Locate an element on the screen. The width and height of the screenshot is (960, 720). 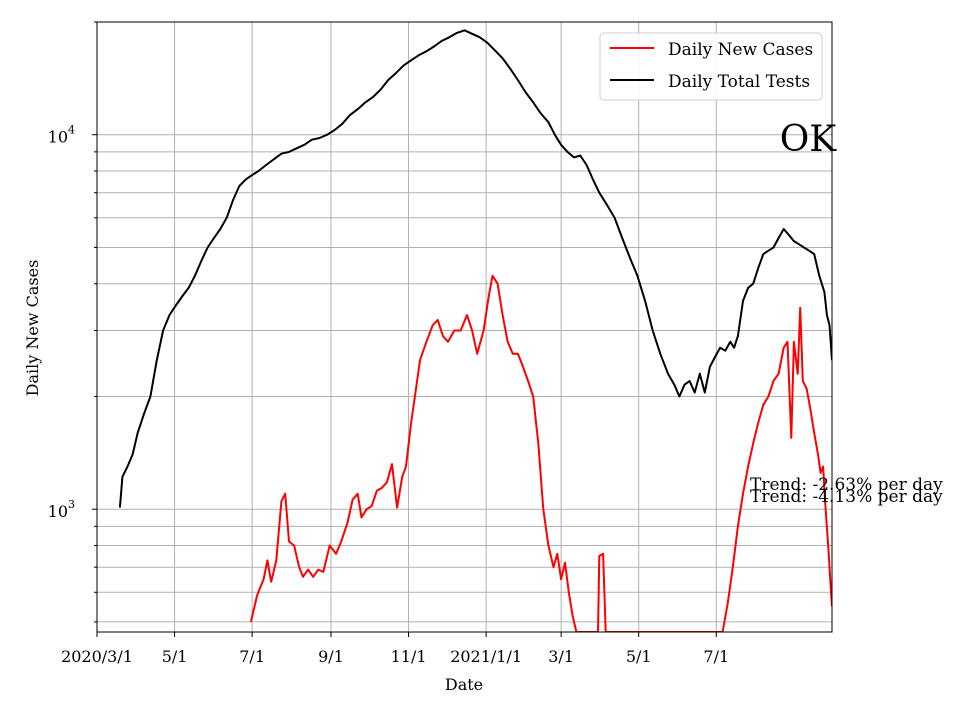
x-tick-label: 2020/3/1 is located at coordinates (97, 656).